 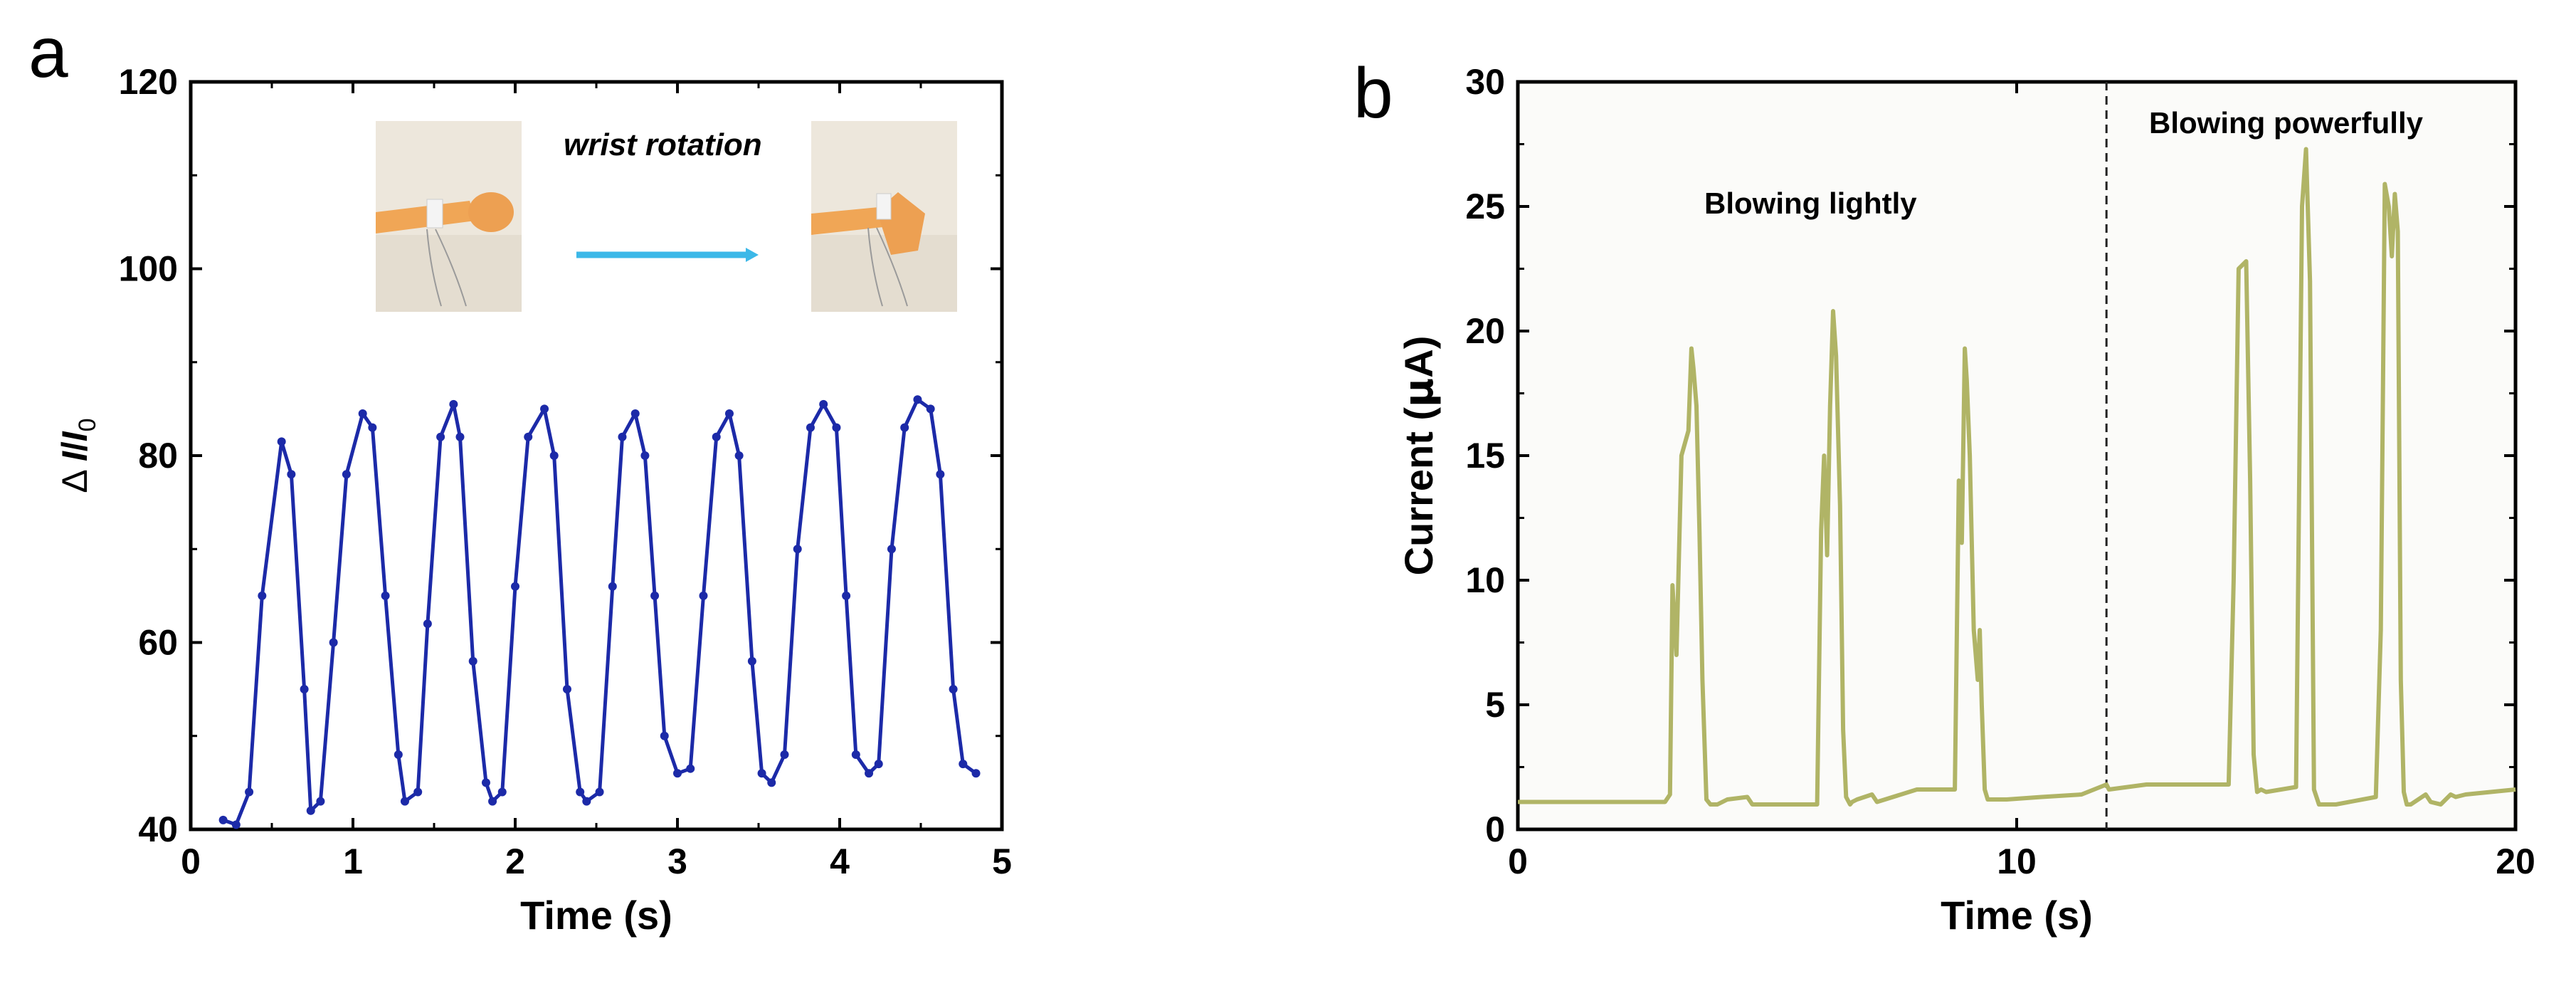 What do you see at coordinates (1373, 93) in the screenshot?
I see `panel-b-letter: b` at bounding box center [1373, 93].